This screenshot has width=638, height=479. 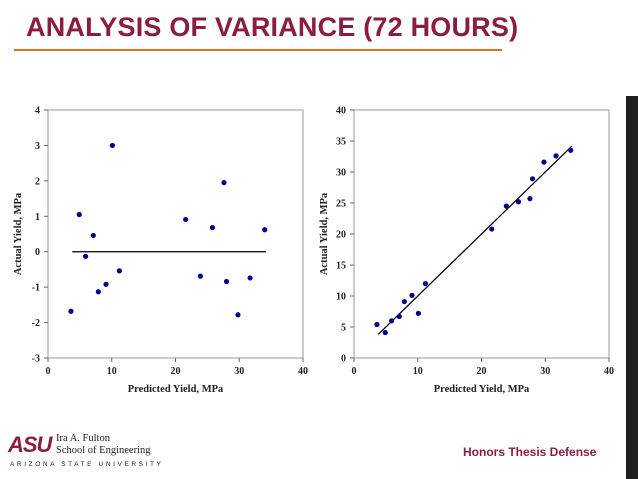 What do you see at coordinates (258, 50) in the screenshot?
I see `title-underline` at bounding box center [258, 50].